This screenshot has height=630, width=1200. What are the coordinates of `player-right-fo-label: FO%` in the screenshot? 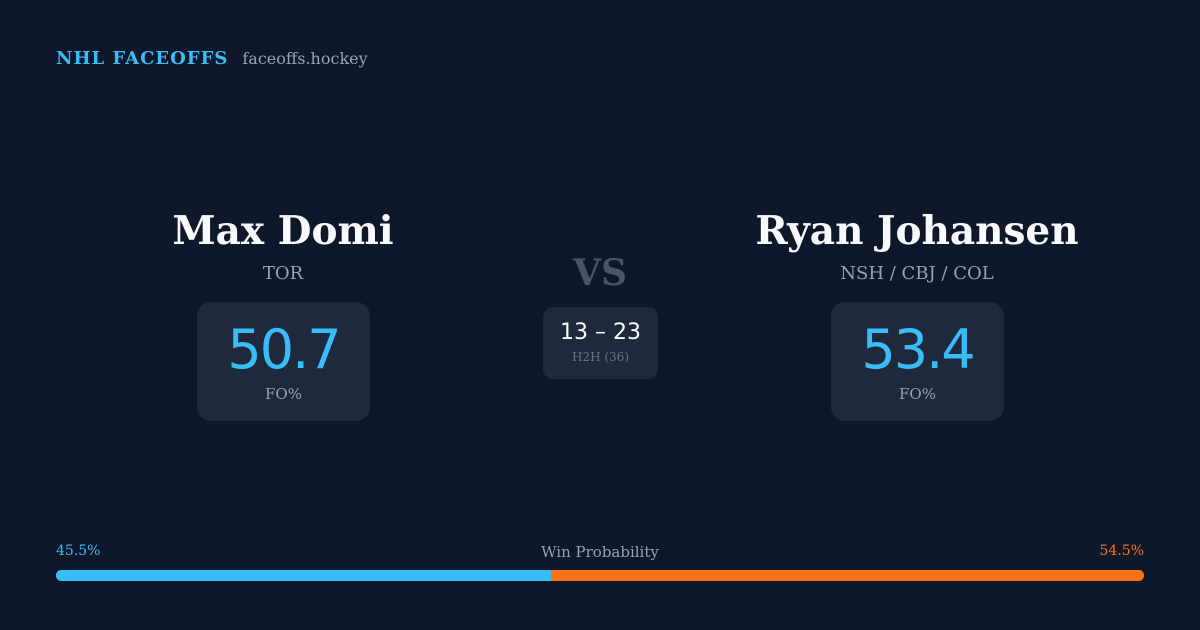 It's located at (917, 394).